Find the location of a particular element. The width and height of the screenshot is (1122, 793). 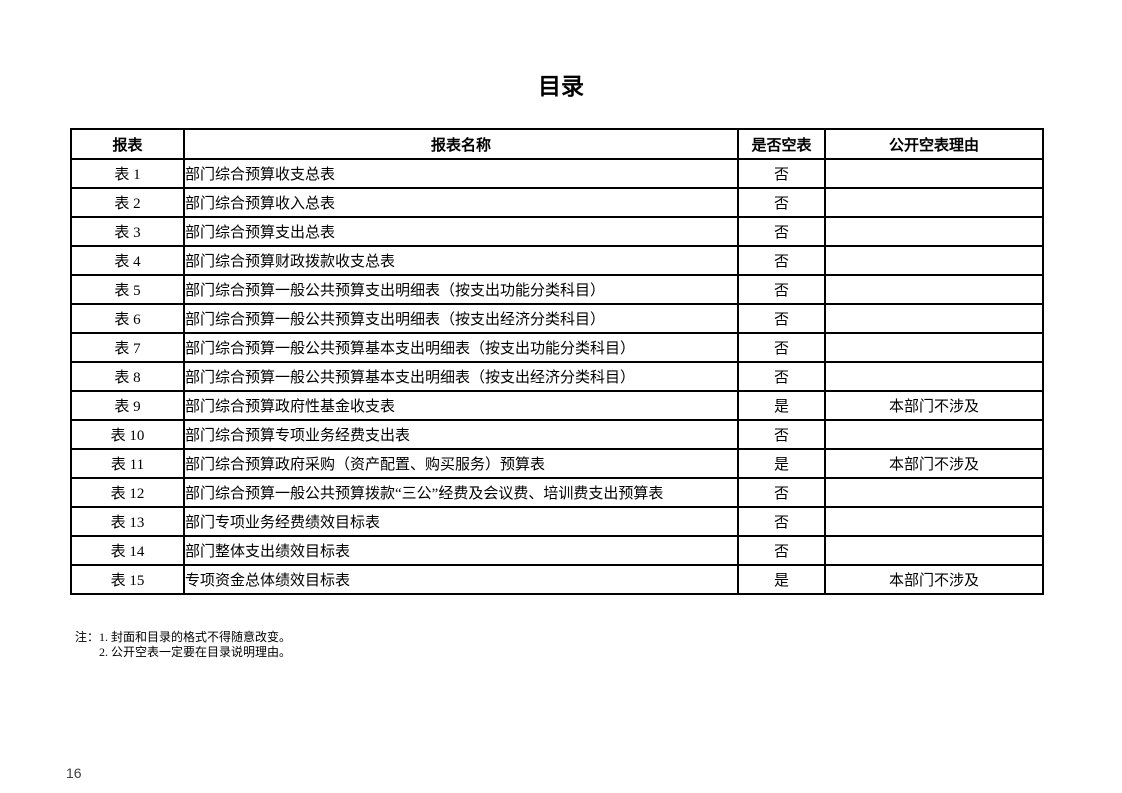

column-header: 是否空表 is located at coordinates (781, 144).